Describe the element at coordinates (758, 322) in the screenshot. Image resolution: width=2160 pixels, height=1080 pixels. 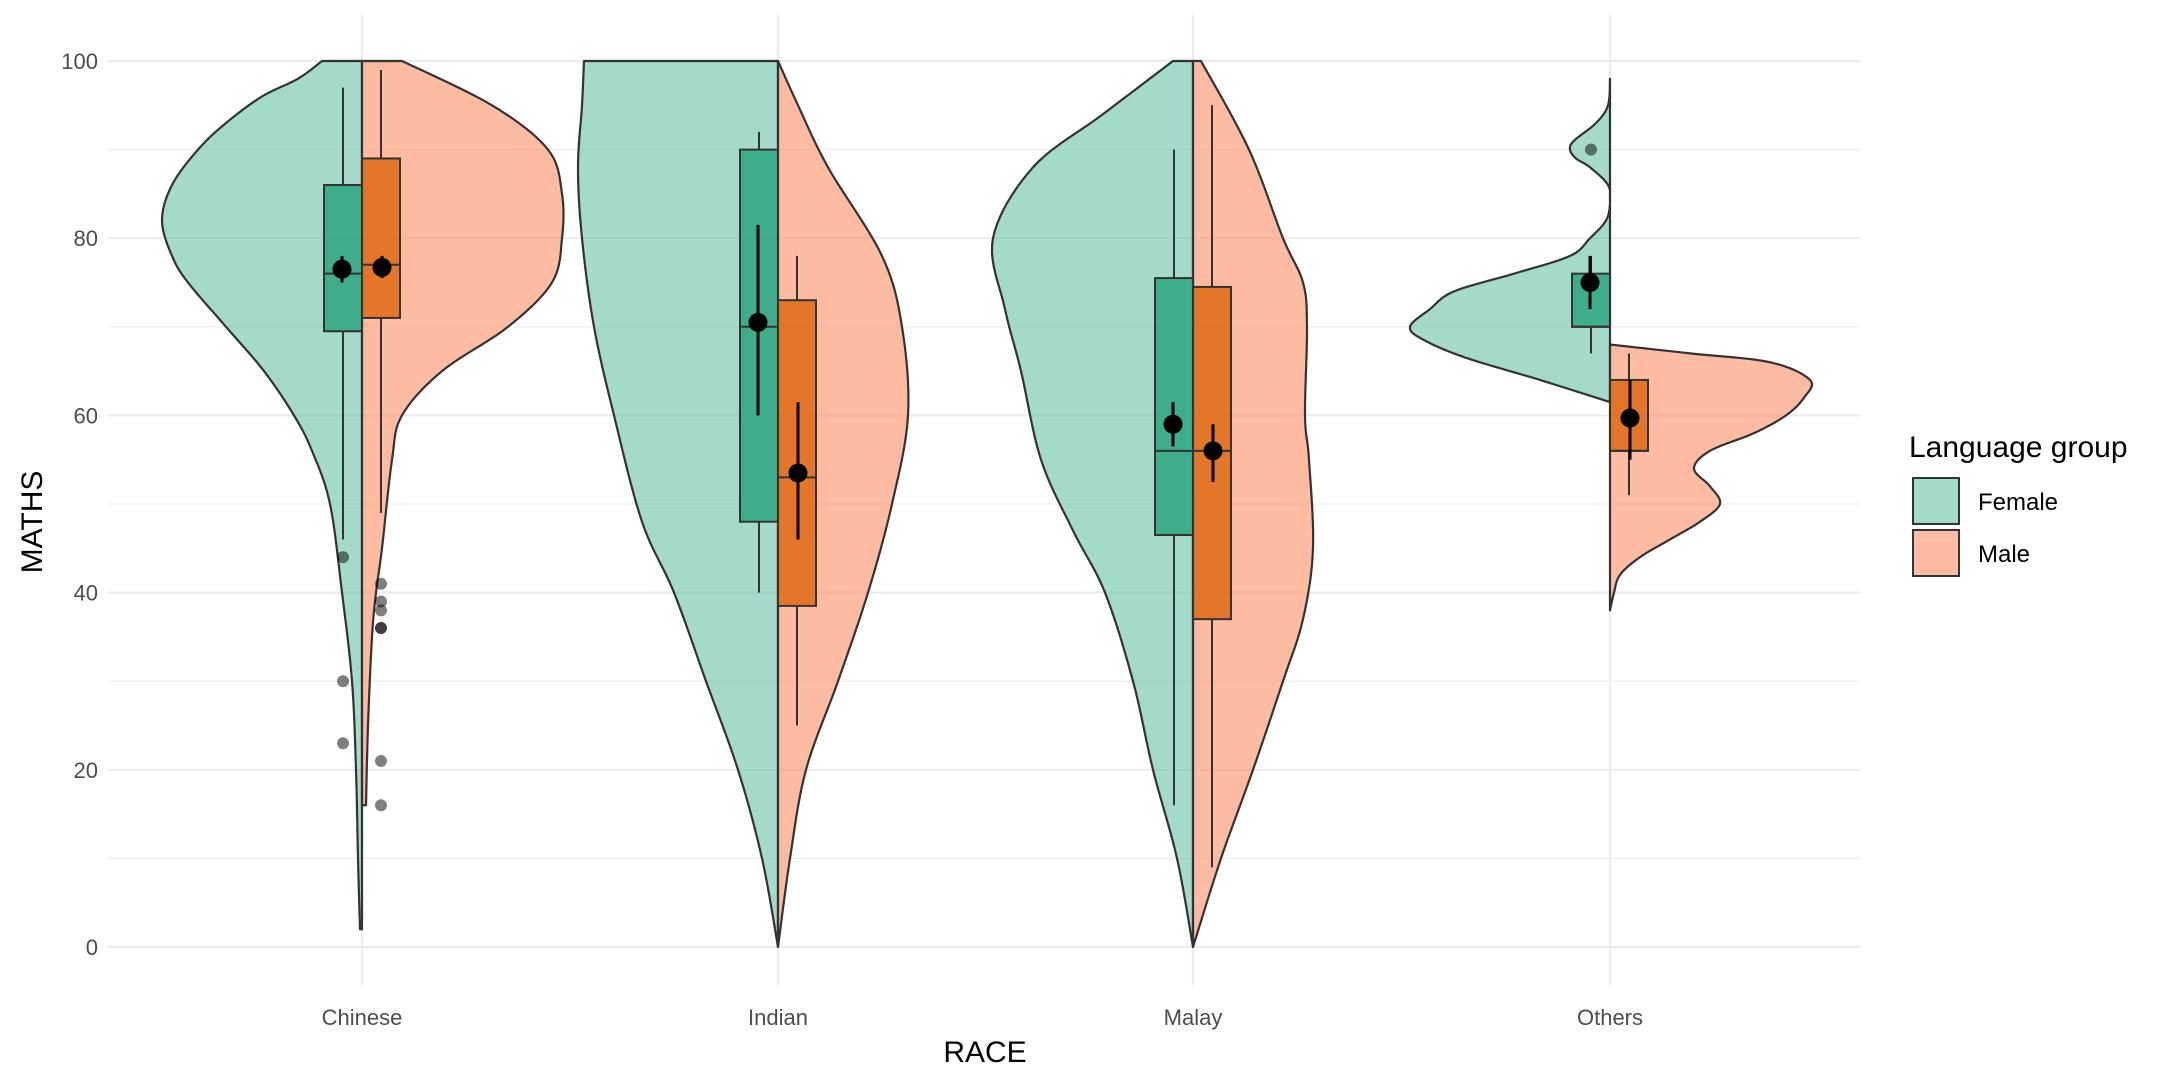
I see `mean-point-indian-female` at that location.